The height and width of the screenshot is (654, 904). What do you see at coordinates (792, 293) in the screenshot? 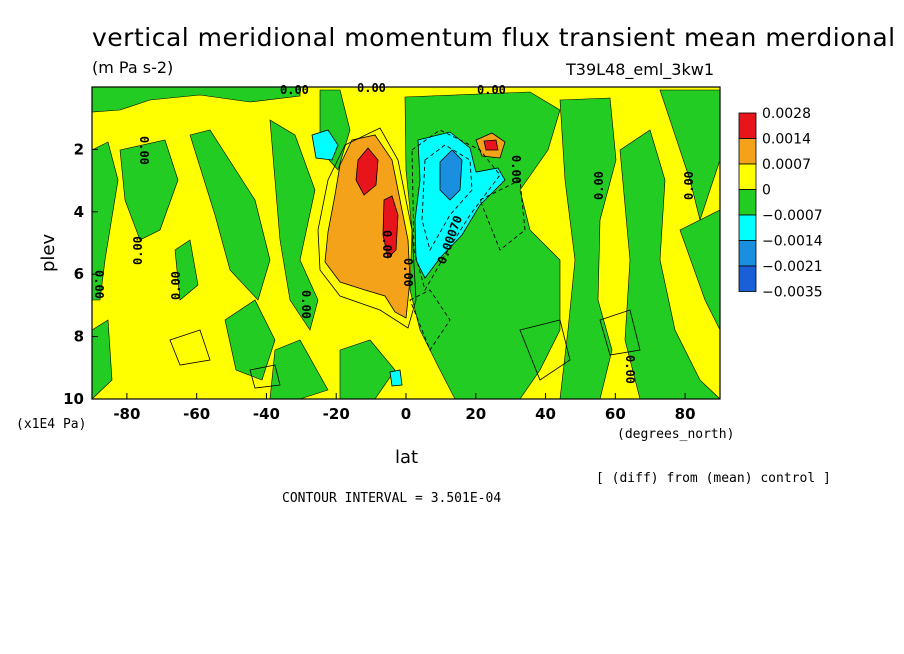
I see `colorbar-label: −0.0035` at bounding box center [792, 293].